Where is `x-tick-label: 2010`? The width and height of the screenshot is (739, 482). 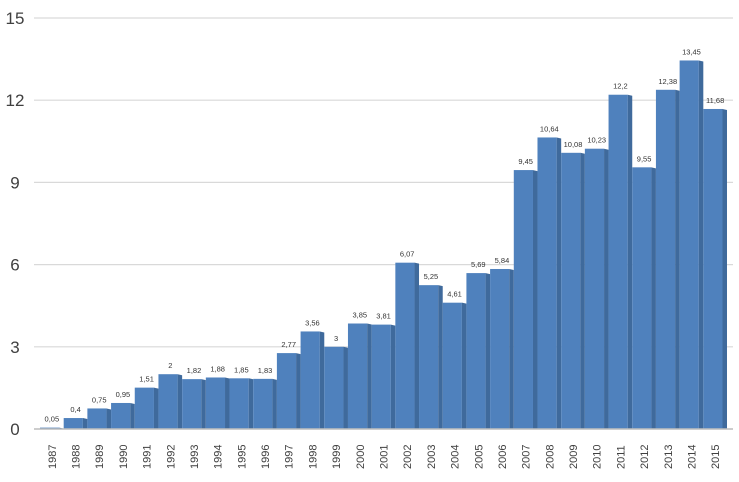
x-tick-label: 2010 is located at coordinates (598, 457).